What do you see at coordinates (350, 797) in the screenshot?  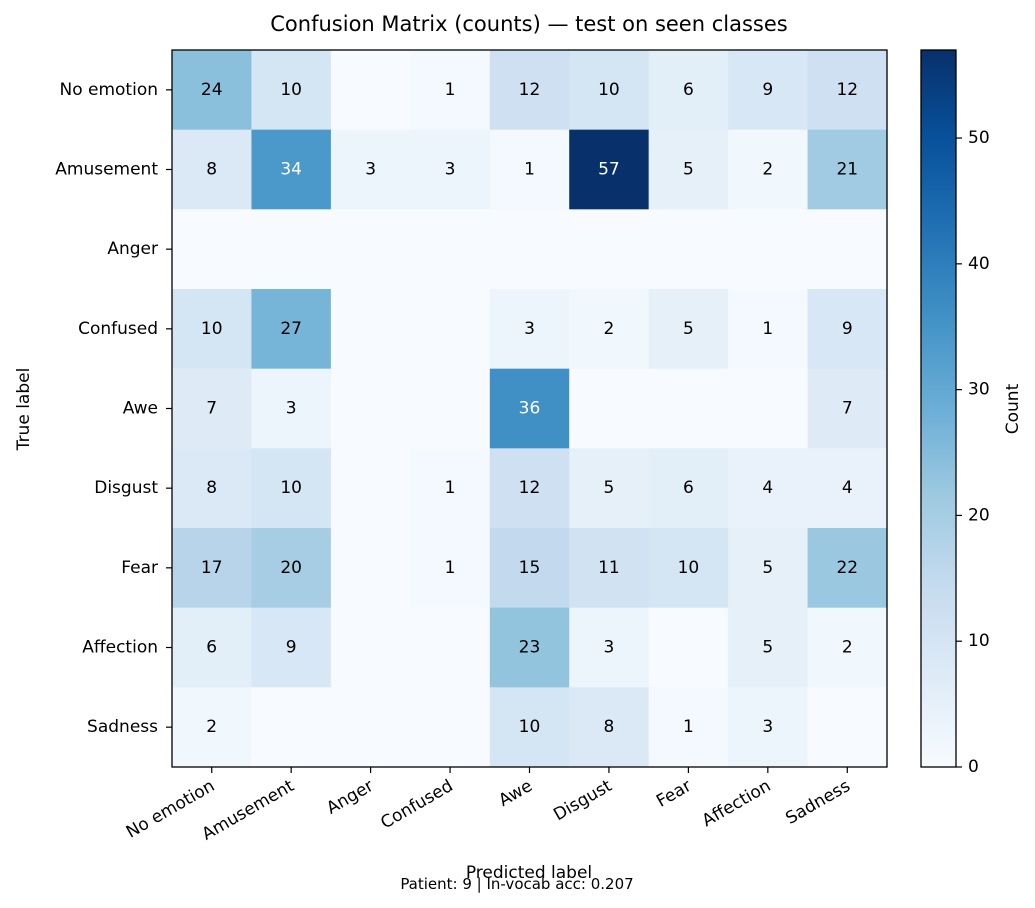 I see `x-tick-label: Anger` at bounding box center [350, 797].